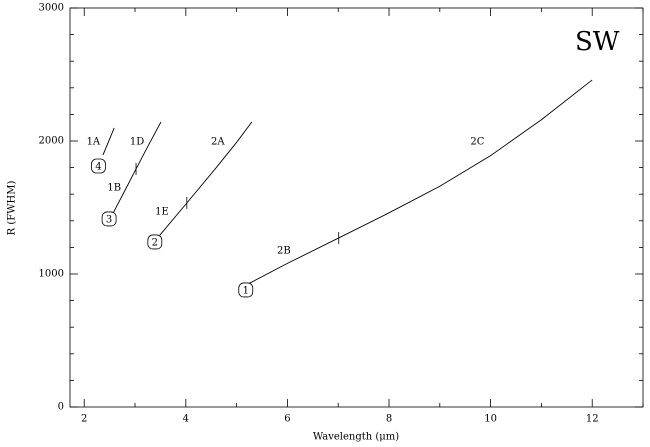  I want to click on y-tick-label: 0, so click(61, 407).